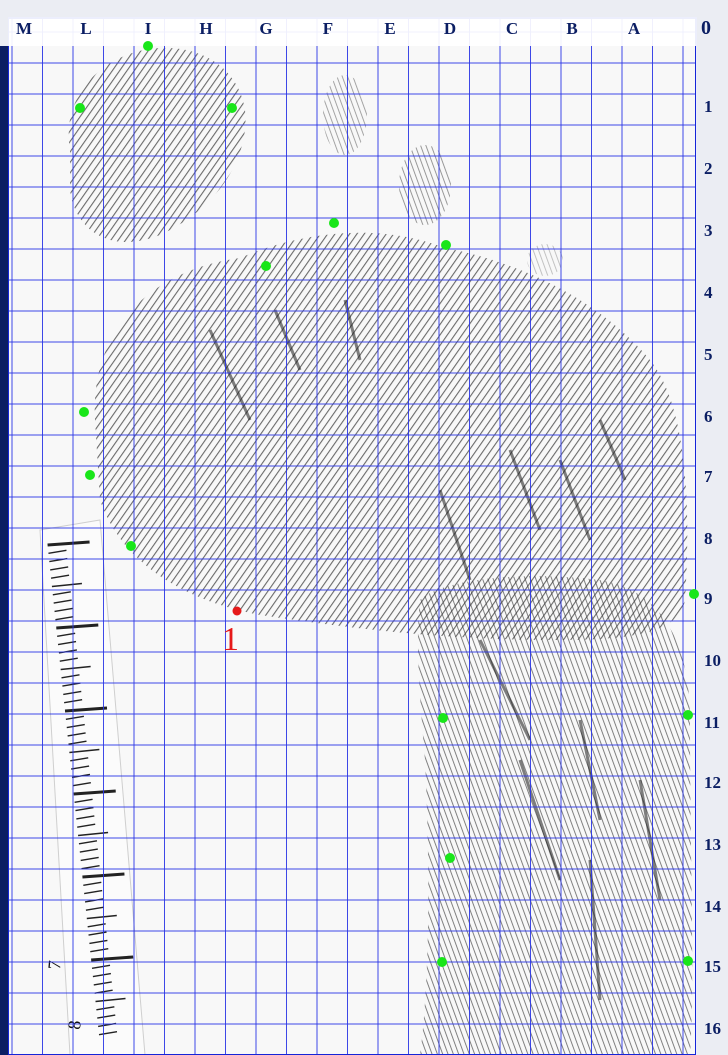 Image resolution: width=728 pixels, height=1055 pixels. What do you see at coordinates (712, 966) in the screenshot?
I see `row-label: 15` at bounding box center [712, 966].